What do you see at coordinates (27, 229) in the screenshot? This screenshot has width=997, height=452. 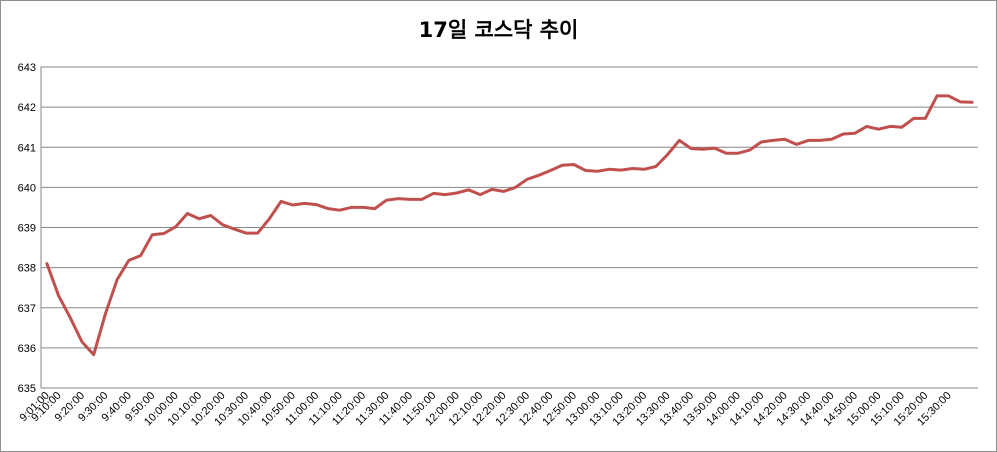 I see `y-tick-label: 639` at bounding box center [27, 229].